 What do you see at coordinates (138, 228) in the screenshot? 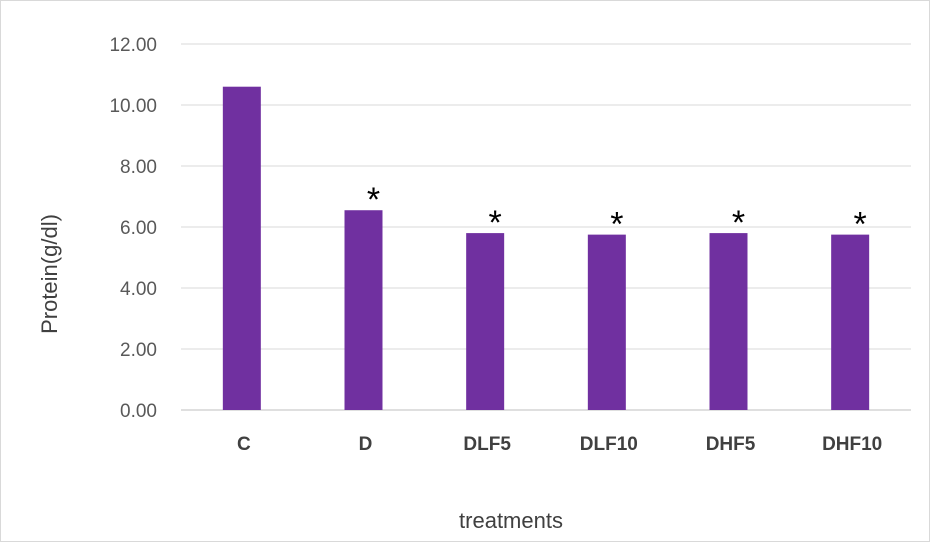
I see `y-tick-label: 6.00` at bounding box center [138, 228].